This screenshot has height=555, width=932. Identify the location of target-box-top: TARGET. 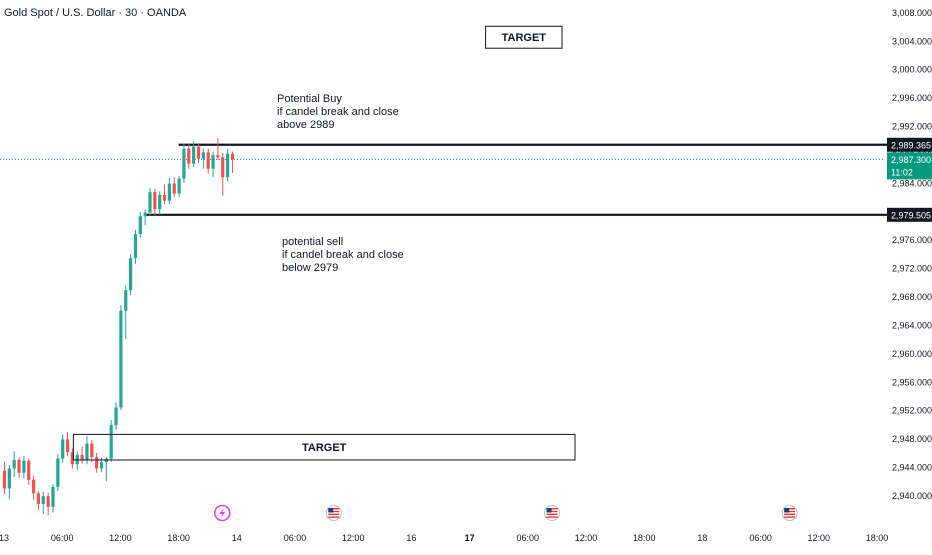
(524, 37).